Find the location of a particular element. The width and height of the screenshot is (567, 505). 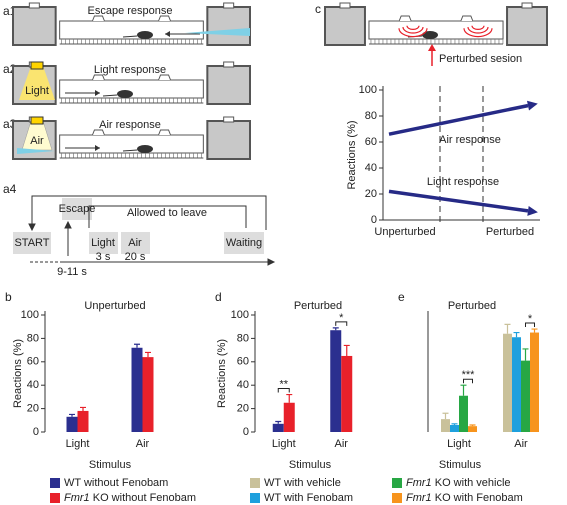

legend-label: Fmr1 KO with Fenobam is located at coordinates (464, 498).